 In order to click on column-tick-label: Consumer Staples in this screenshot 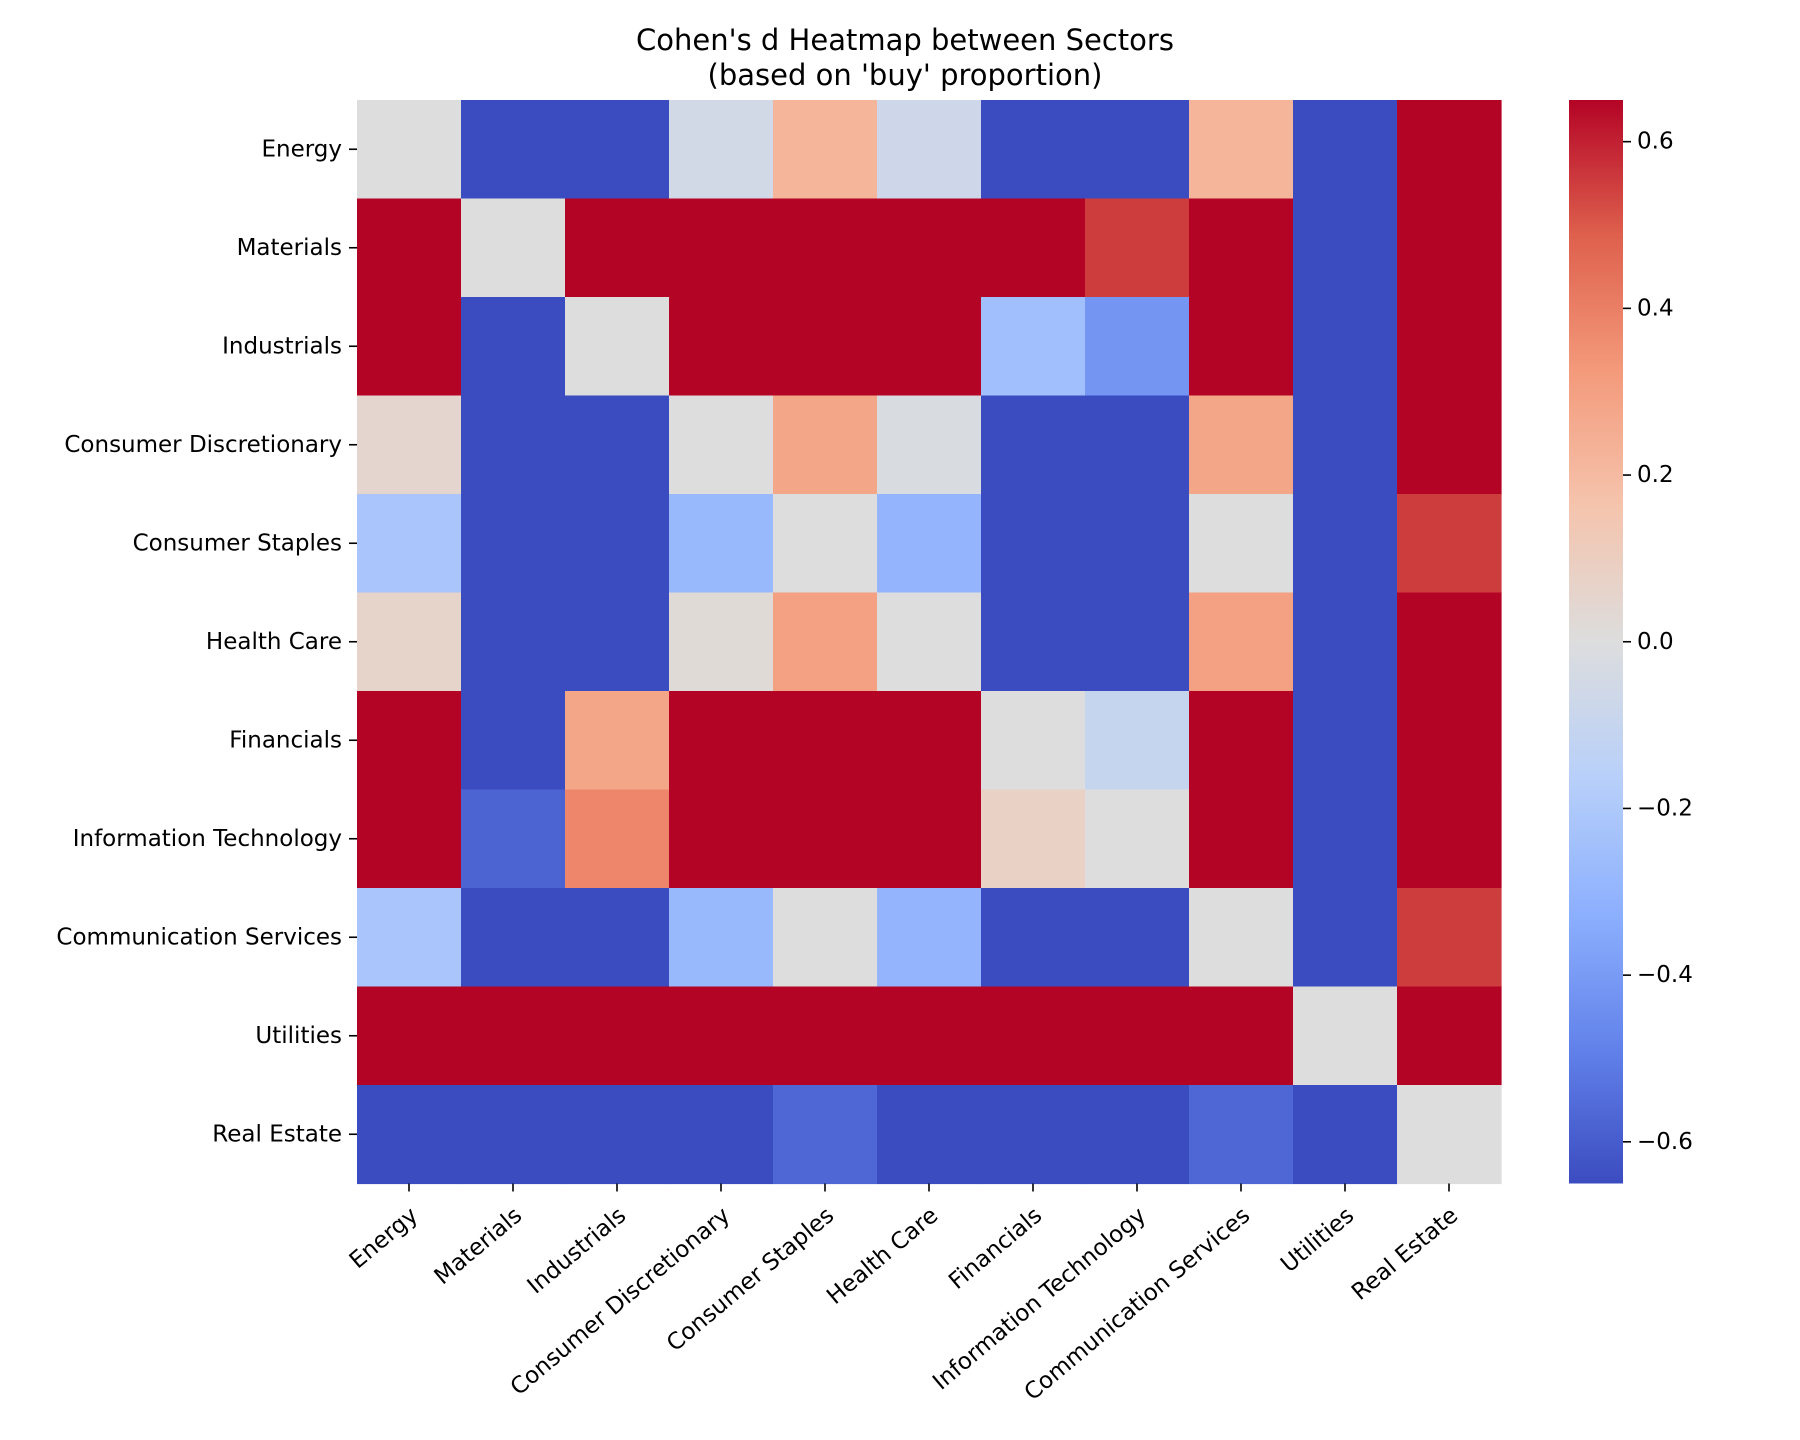, I will do `click(750, 1279)`.